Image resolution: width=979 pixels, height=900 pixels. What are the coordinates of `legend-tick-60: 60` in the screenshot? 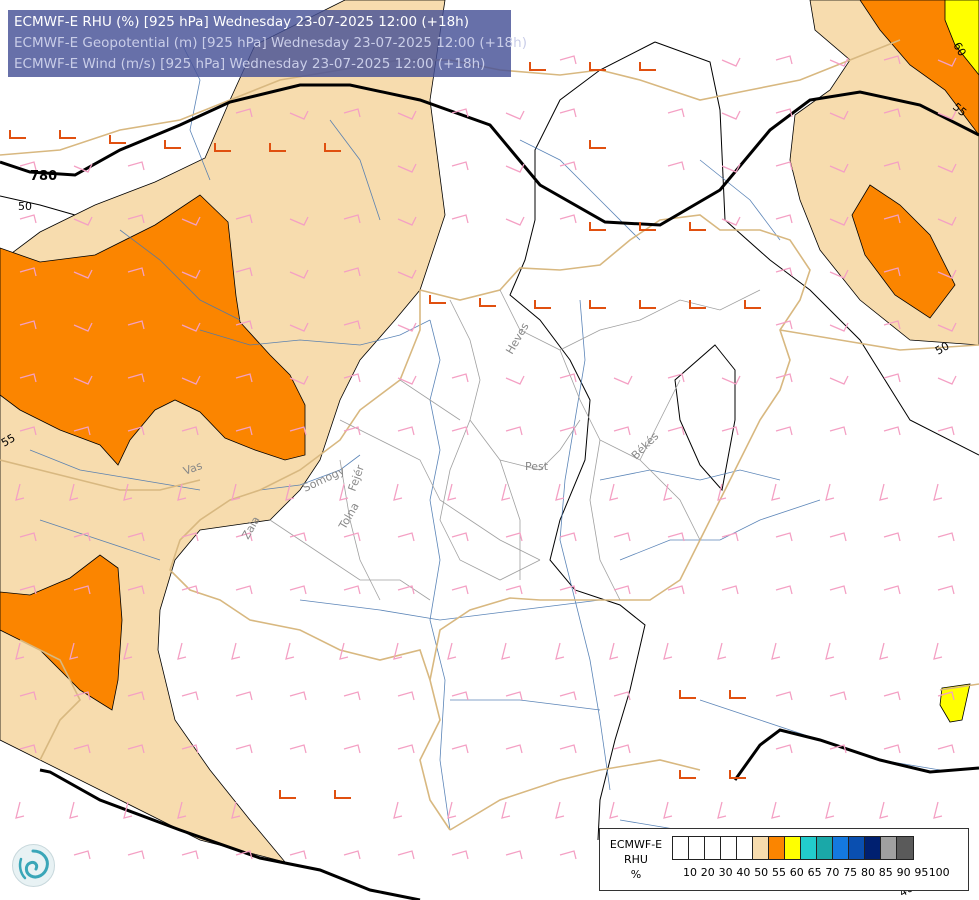 It's located at (796, 872).